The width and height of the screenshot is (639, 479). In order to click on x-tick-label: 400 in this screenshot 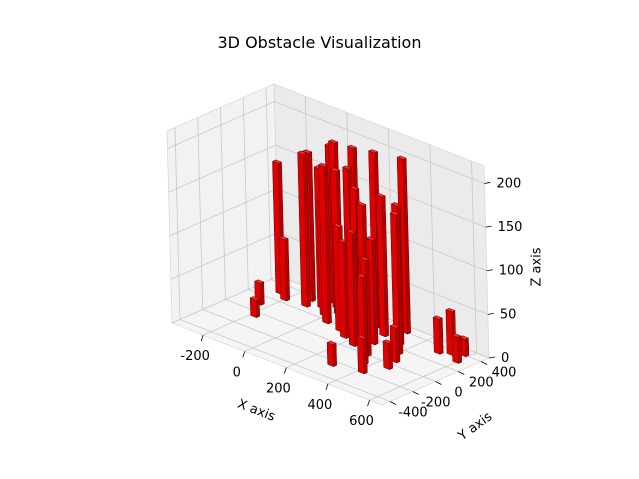, I will do `click(320, 405)`.